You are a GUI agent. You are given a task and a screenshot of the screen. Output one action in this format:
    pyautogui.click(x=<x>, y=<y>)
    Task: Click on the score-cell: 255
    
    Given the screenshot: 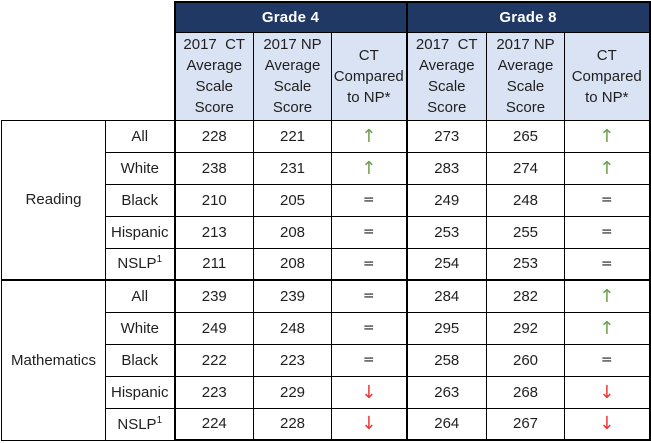 What is the action you would take?
    pyautogui.click(x=525, y=232)
    